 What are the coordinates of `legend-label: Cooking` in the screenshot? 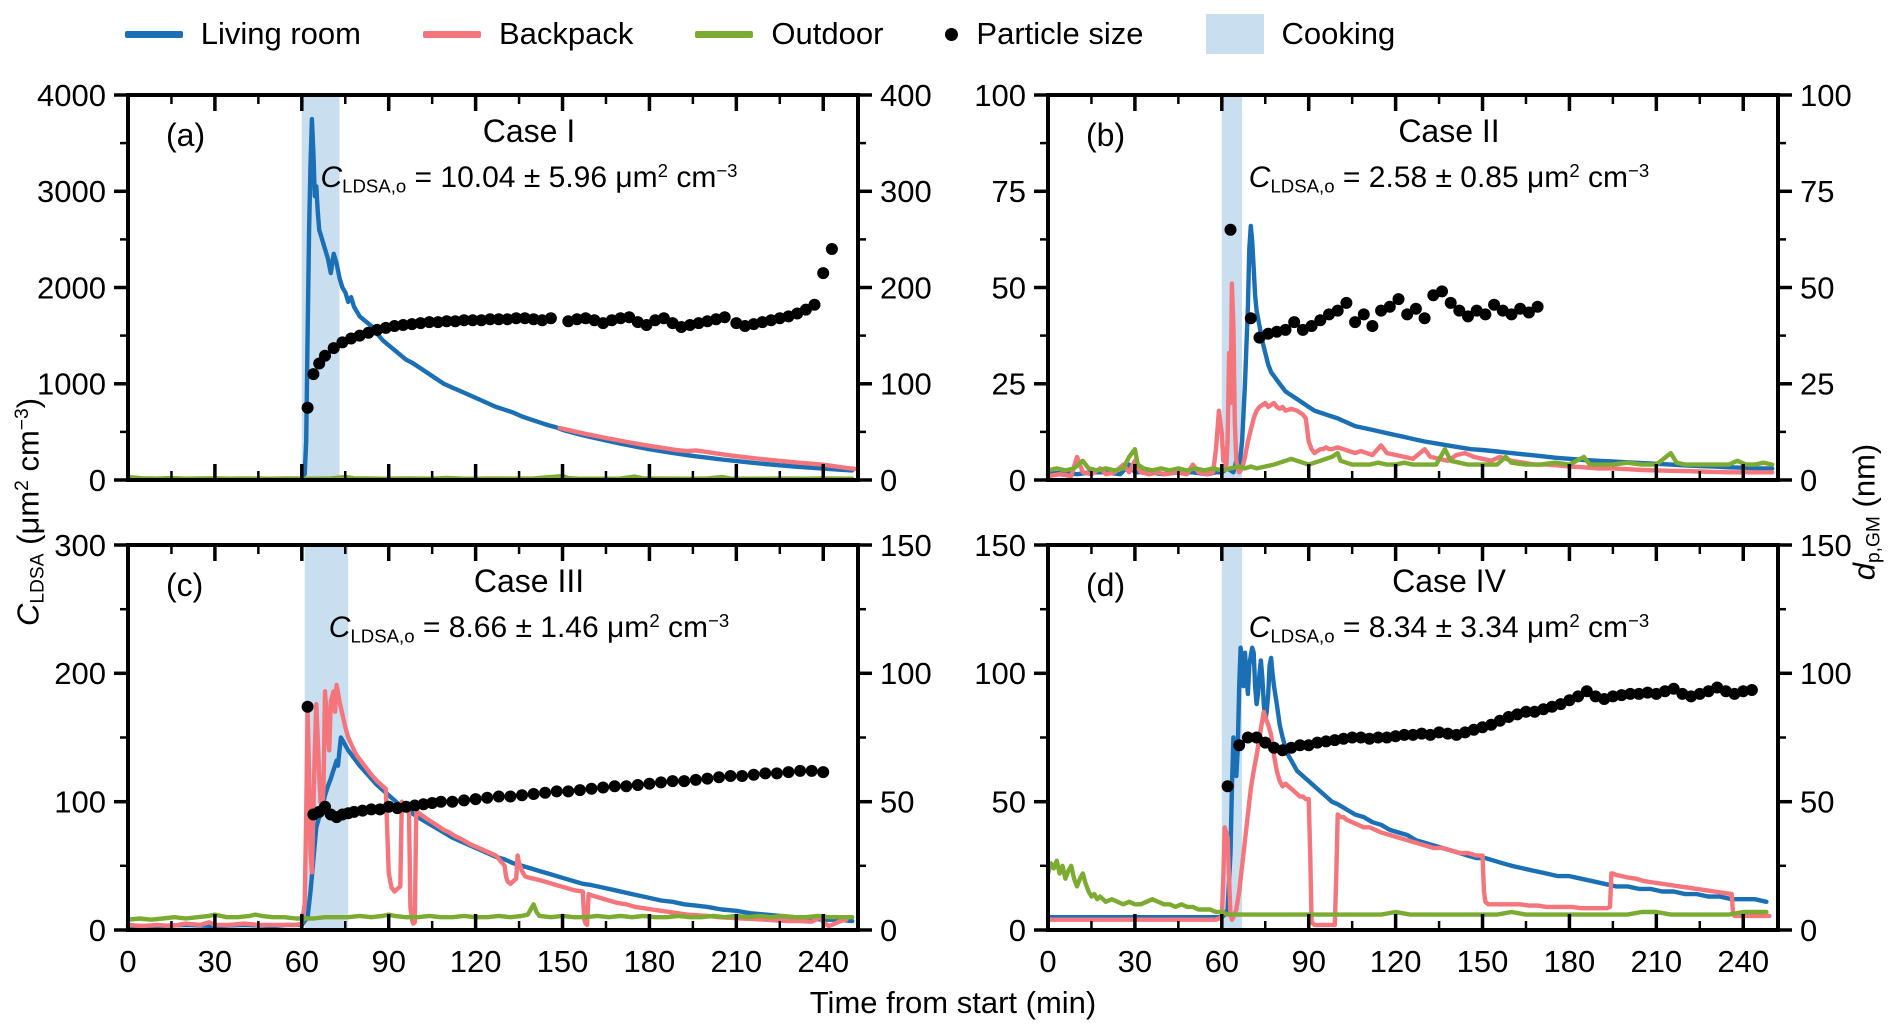 It's located at (1338, 33).